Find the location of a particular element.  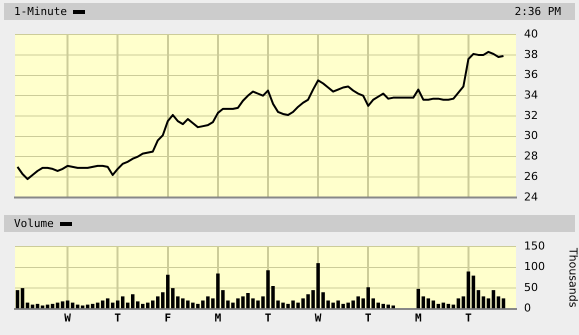

x-tick-label: F is located at coordinates (168, 317).